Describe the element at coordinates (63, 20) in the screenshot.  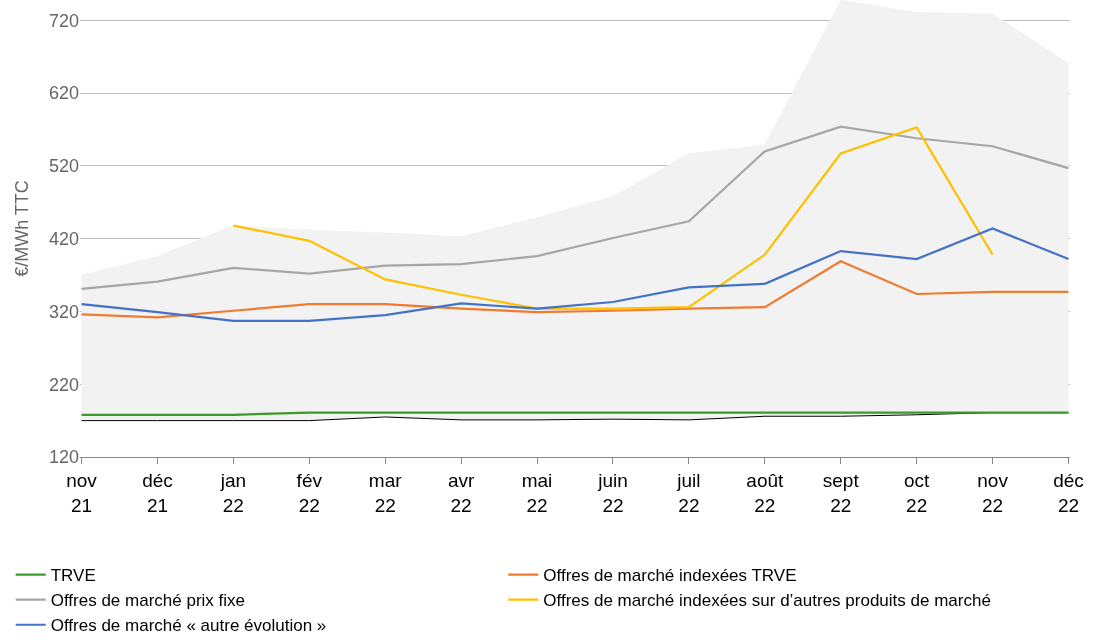
I see `y-tick-label: 720` at that location.